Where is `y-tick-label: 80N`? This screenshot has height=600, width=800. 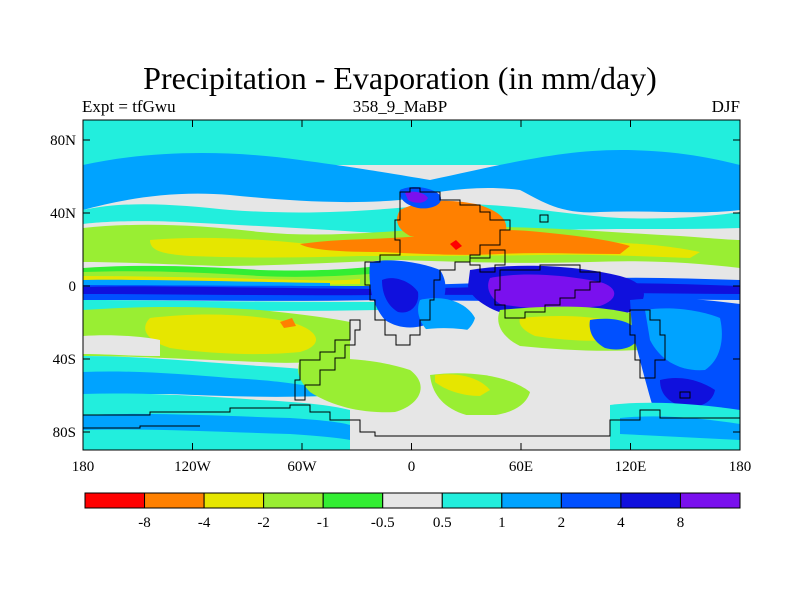 y-tick-label: 80N is located at coordinates (63, 141).